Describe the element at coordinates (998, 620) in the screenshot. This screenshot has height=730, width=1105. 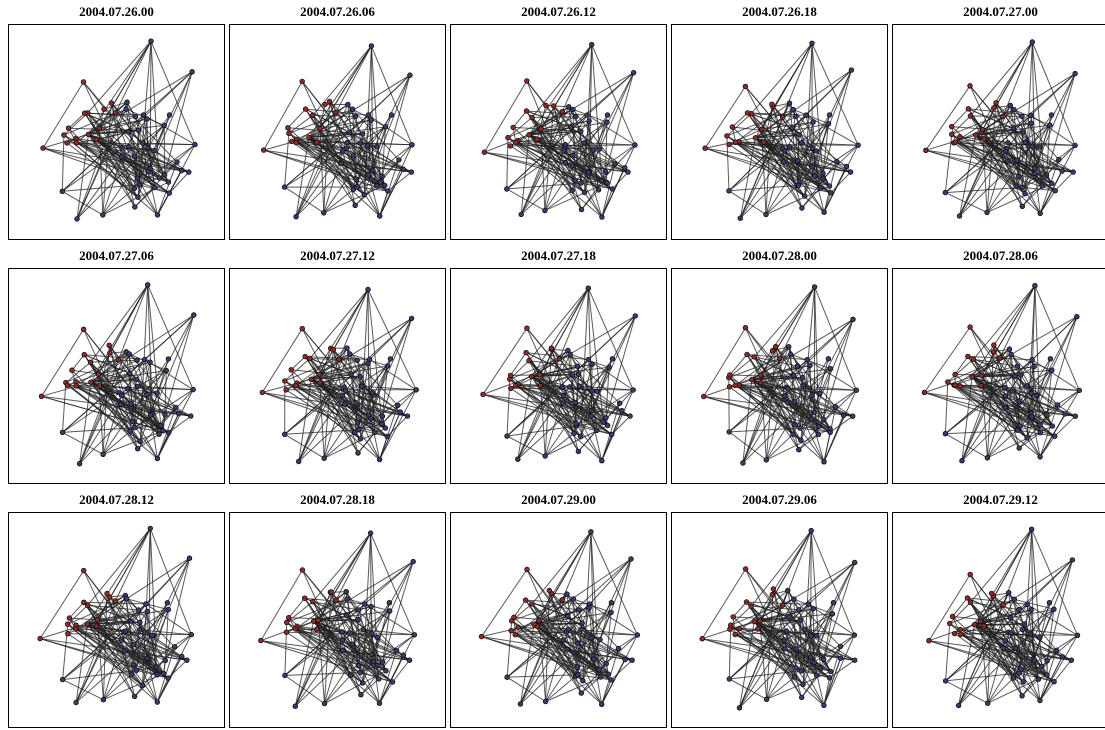
I see `network-graph-frame` at that location.